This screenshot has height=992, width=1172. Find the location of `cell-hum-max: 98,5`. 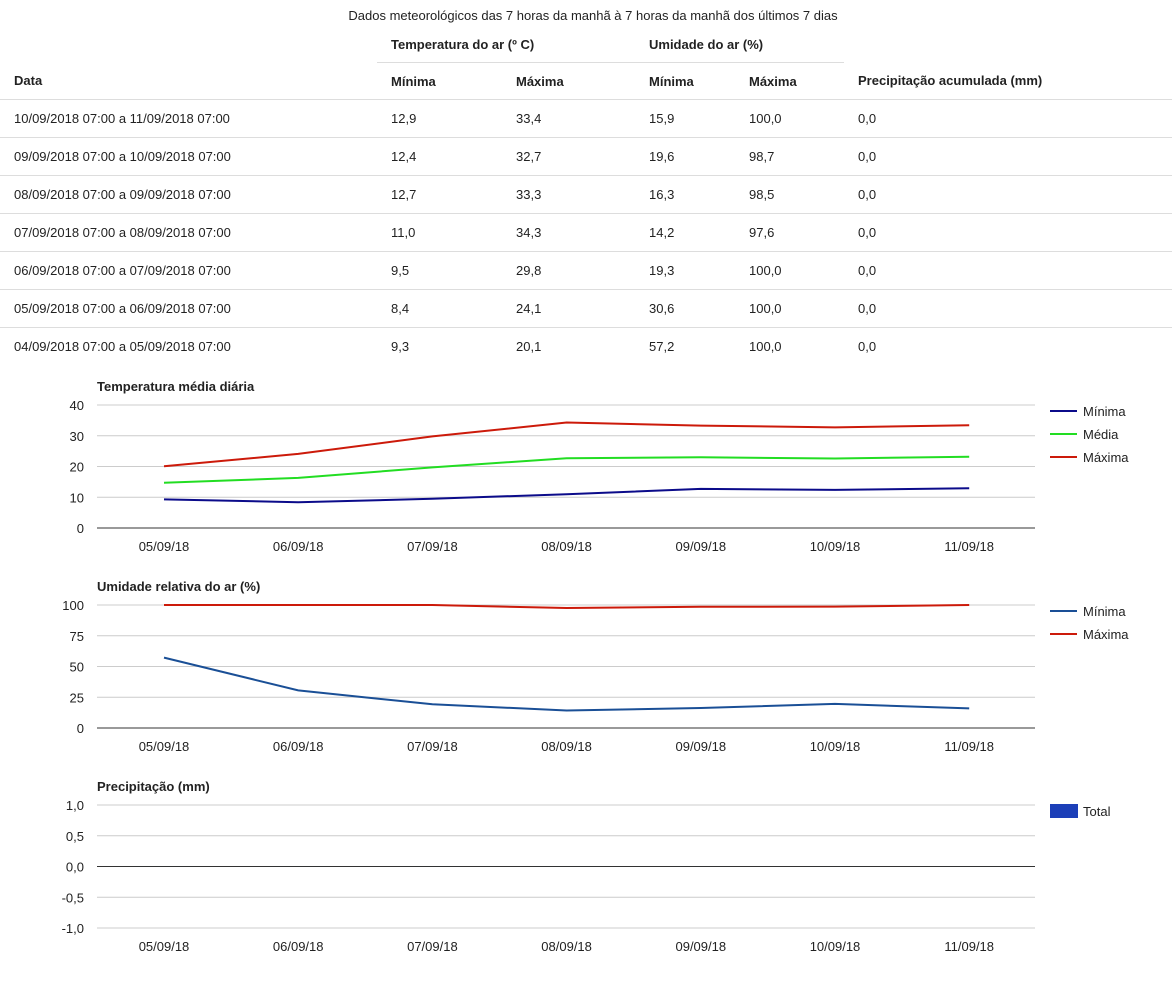

cell-hum-max: 98,5 is located at coordinates (789, 195).